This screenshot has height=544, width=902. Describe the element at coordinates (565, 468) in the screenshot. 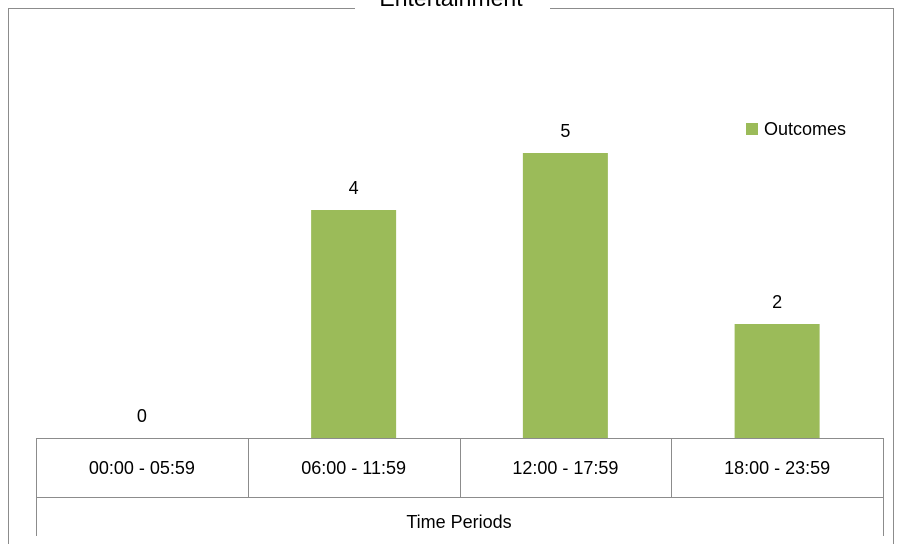

I see `tick-label-12-00-17-59: 12:00 - 17:59` at that location.